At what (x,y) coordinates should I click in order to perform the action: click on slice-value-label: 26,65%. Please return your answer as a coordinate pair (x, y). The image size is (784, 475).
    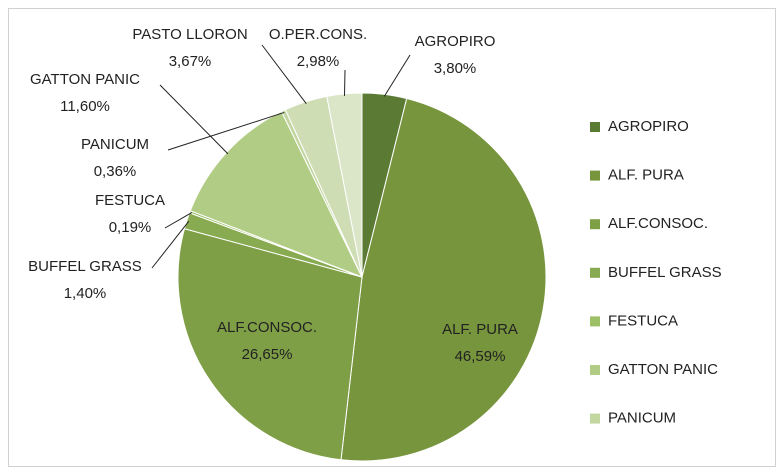
    Looking at the image, I should click on (267, 354).